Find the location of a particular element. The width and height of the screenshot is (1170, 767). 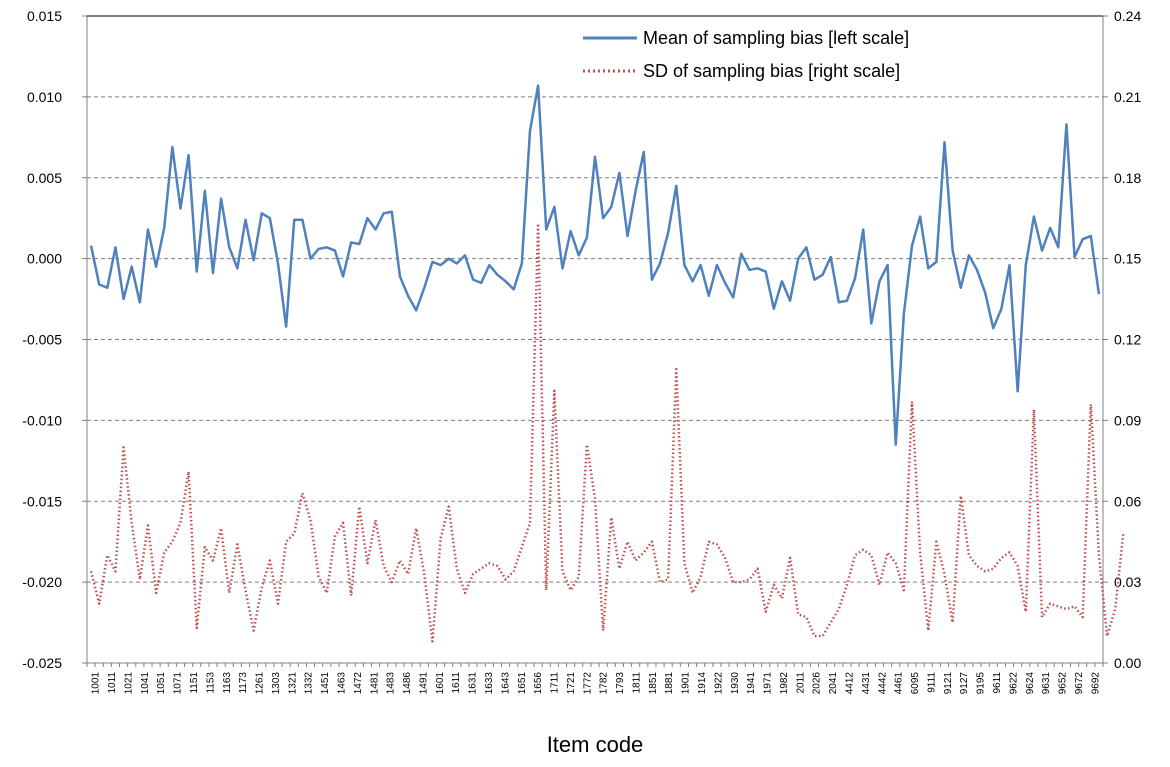

x-tick-label: 6095 is located at coordinates (915, 683).